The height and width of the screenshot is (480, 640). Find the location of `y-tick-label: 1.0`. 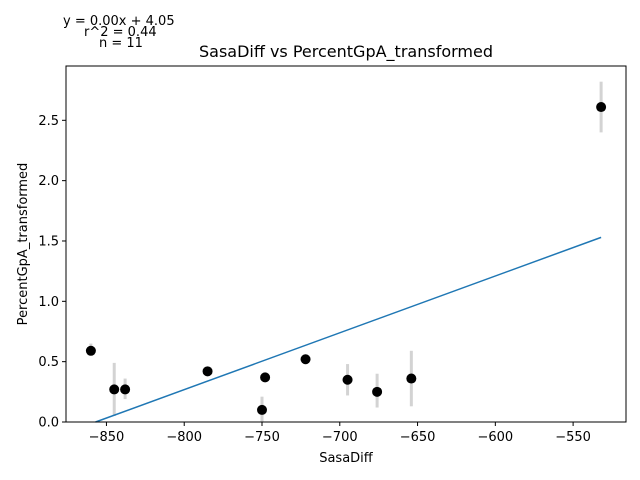

y-tick-label: 1.0 is located at coordinates (48, 302).